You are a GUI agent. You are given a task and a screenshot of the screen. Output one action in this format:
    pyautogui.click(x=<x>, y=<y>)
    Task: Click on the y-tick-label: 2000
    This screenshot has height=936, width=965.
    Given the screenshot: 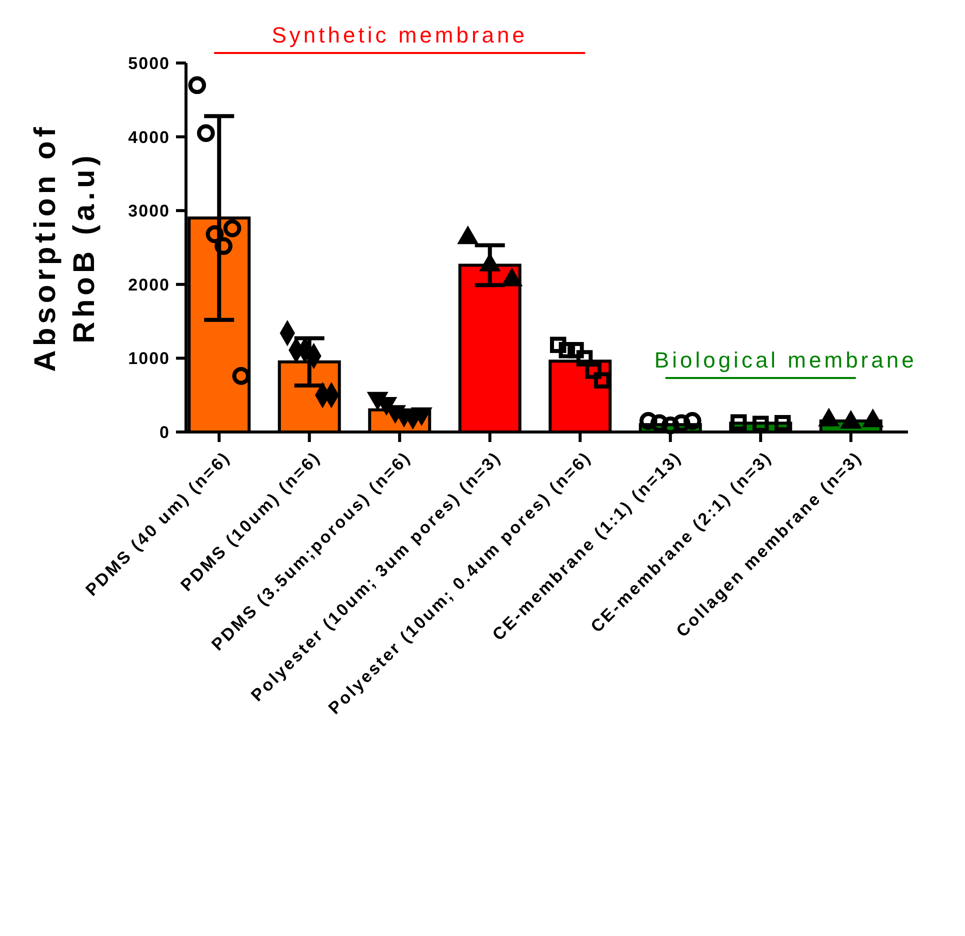 What is the action you would take?
    pyautogui.click(x=149, y=284)
    